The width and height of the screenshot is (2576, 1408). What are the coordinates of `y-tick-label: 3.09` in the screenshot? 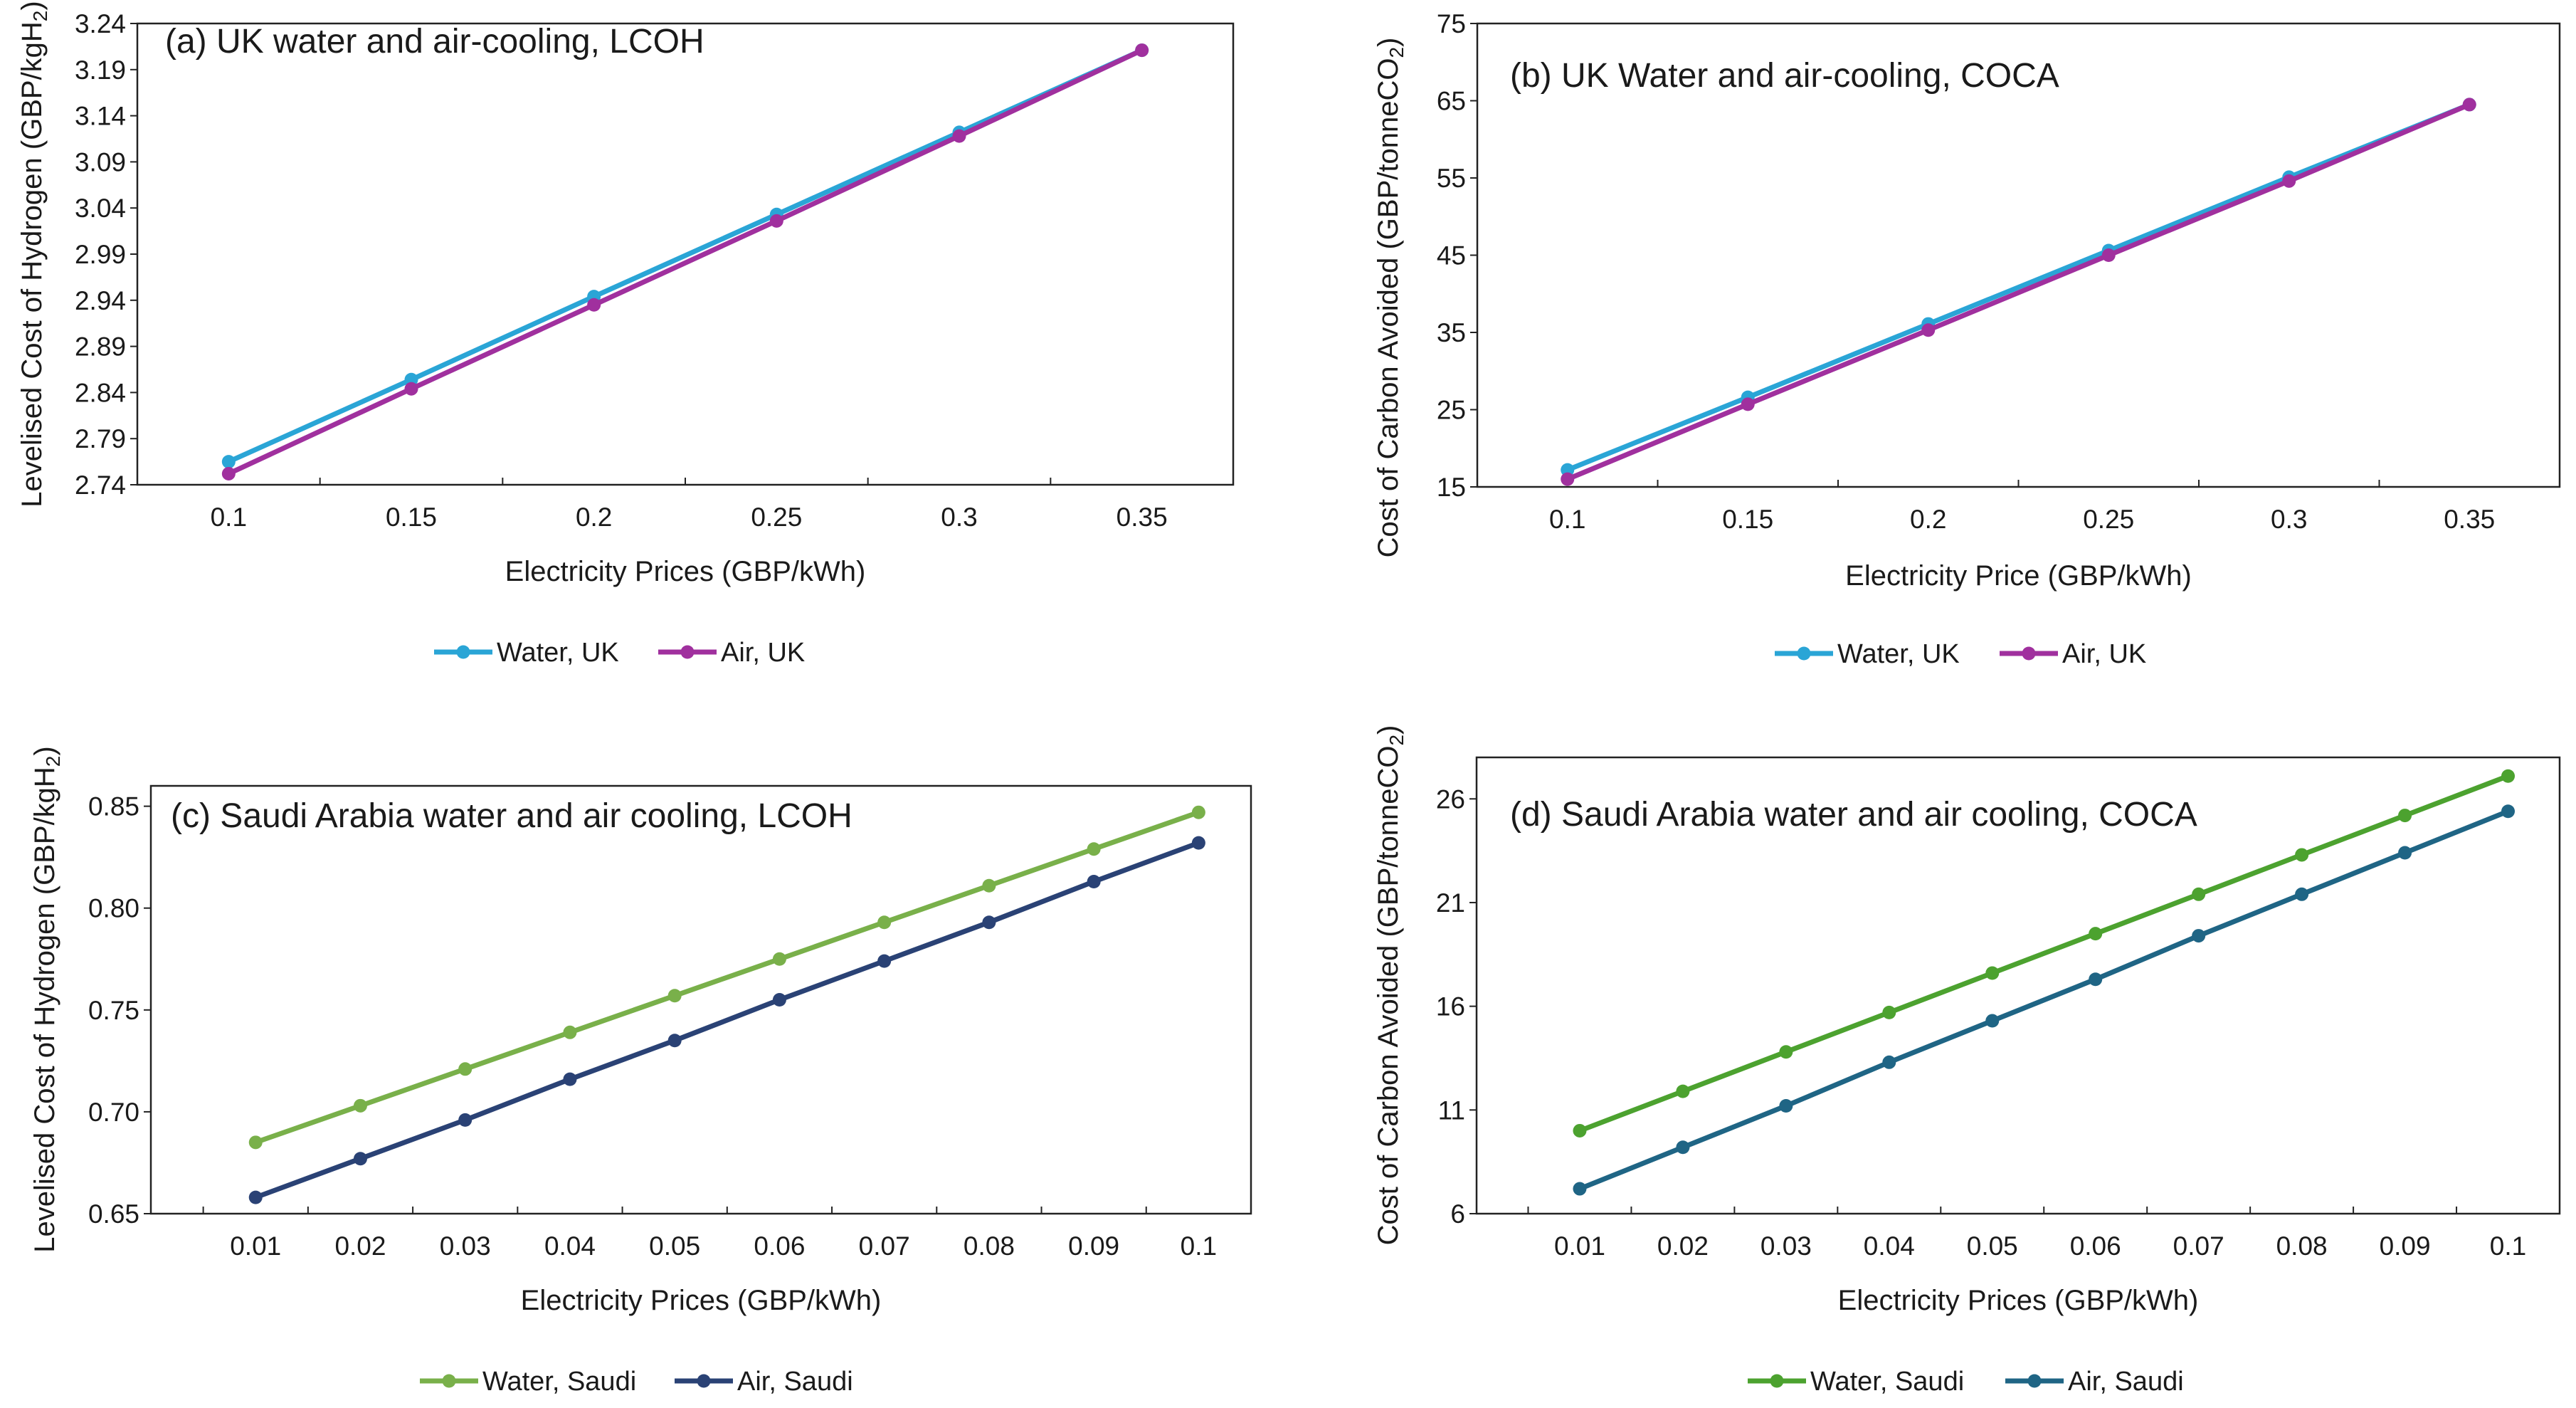 It's located at (100, 162).